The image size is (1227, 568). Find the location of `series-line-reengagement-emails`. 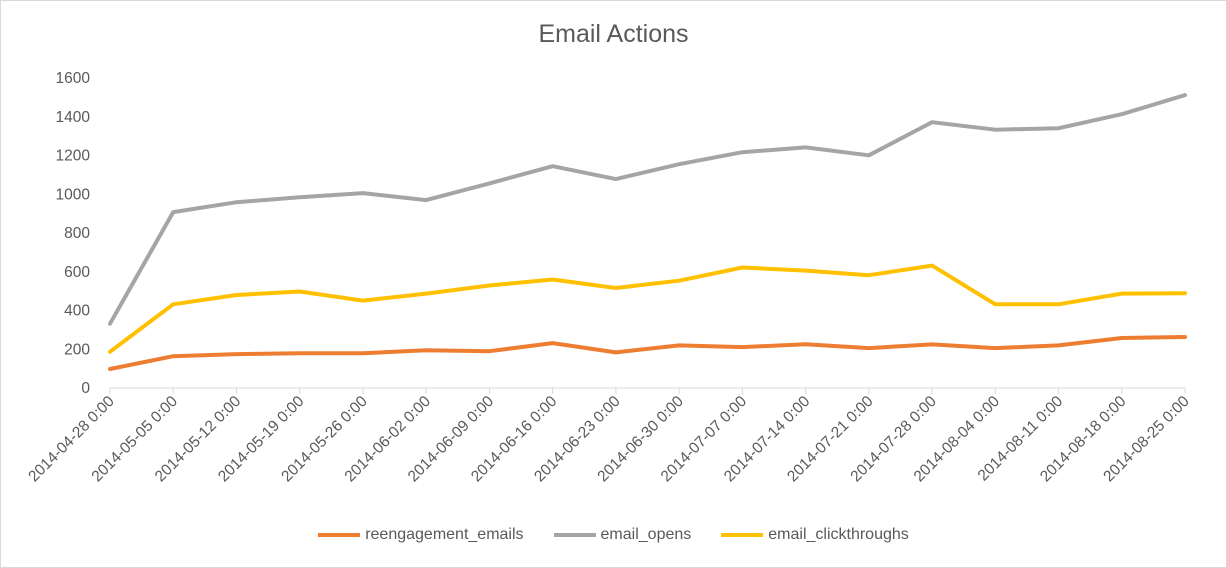

series-line-reengagement-emails is located at coordinates (647, 353).